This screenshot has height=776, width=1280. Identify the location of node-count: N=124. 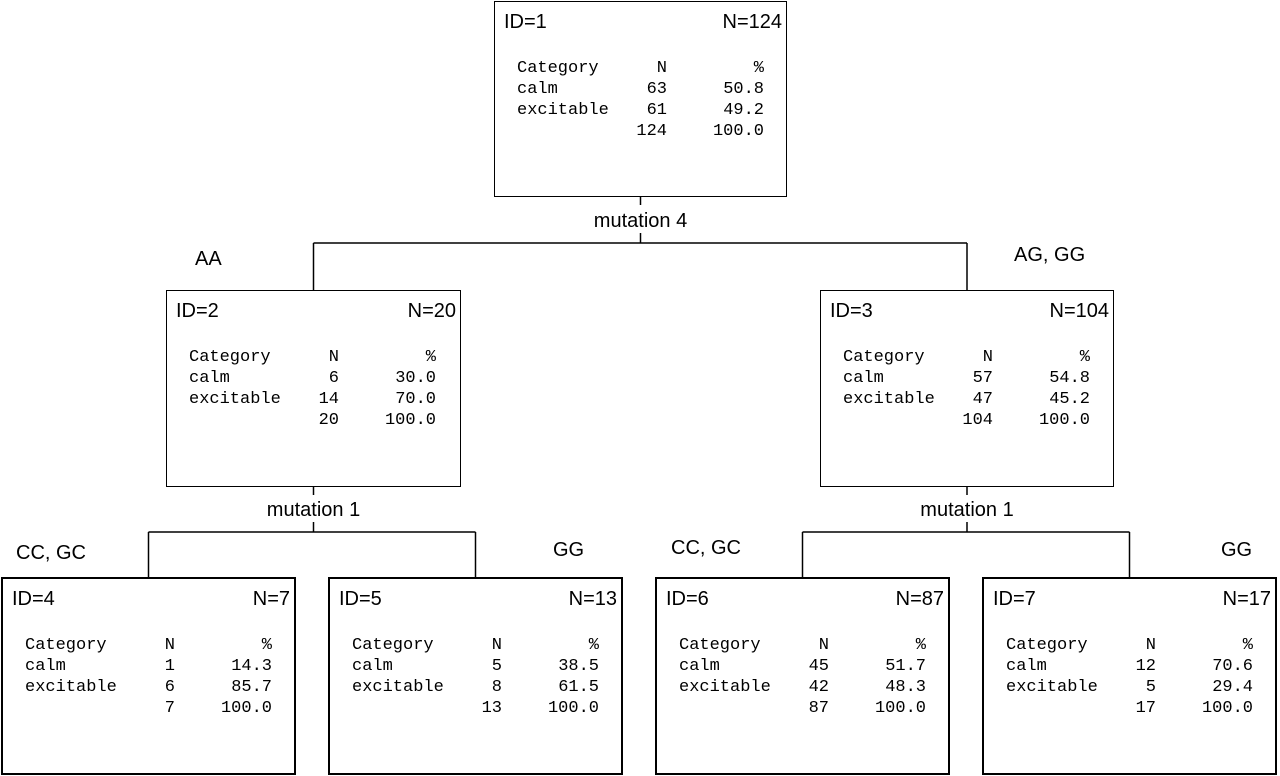
(752, 22).